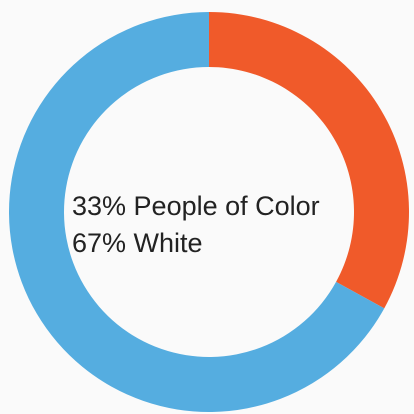  I want to click on center-label-white: 67% White, so click(137, 243).